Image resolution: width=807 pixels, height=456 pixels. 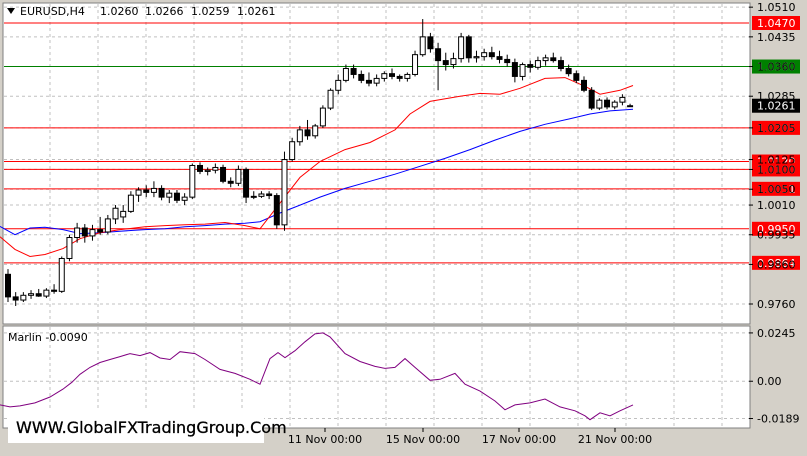 What do you see at coordinates (210, 11) in the screenshot?
I see `low-value: 1.0259` at bounding box center [210, 11].